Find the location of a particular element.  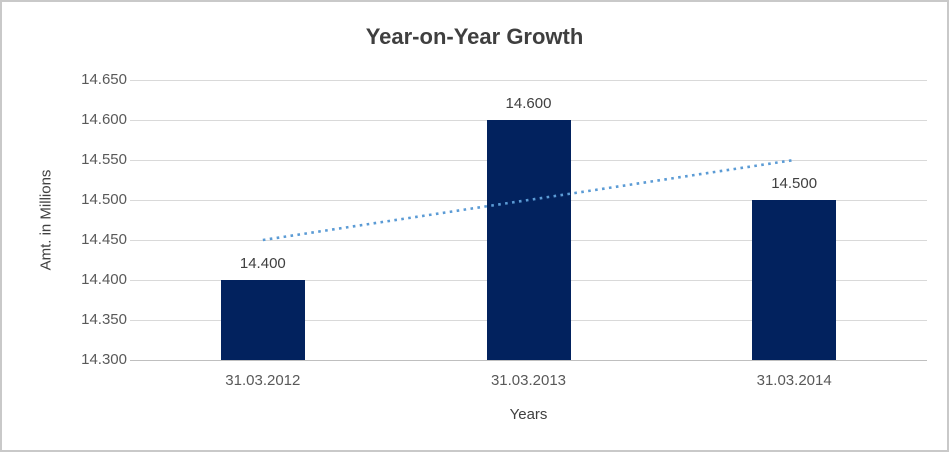

y-axis-tick-label: 14.300 is located at coordinates (104, 359).